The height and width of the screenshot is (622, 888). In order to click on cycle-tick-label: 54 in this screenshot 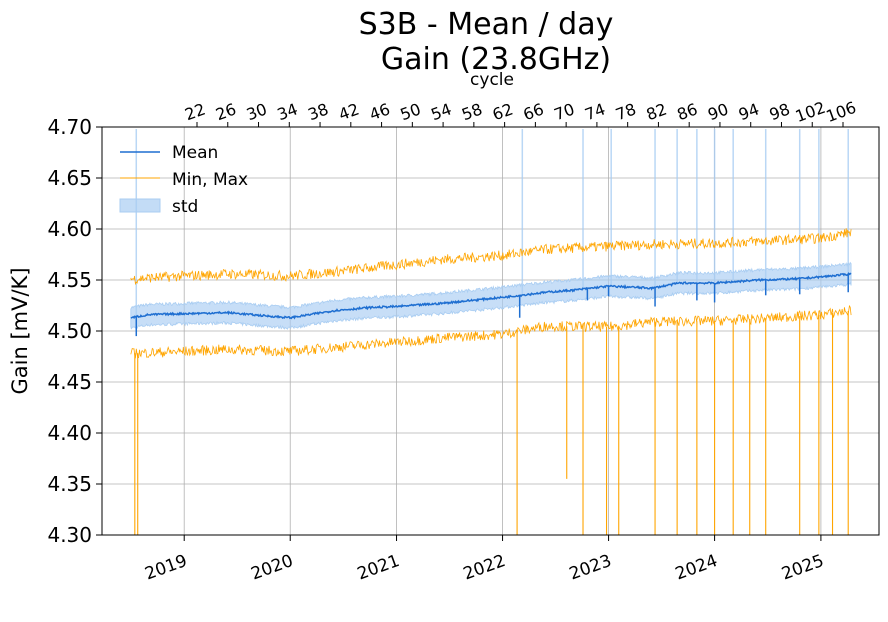, I will do `click(441, 111)`.